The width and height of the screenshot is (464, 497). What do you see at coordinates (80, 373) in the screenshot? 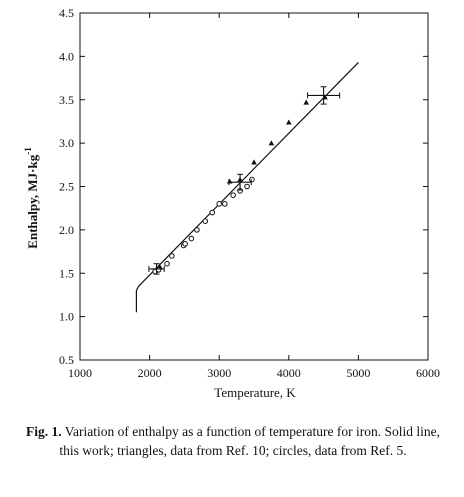
I see `x-tick-label-1000: 1000` at bounding box center [80, 373].